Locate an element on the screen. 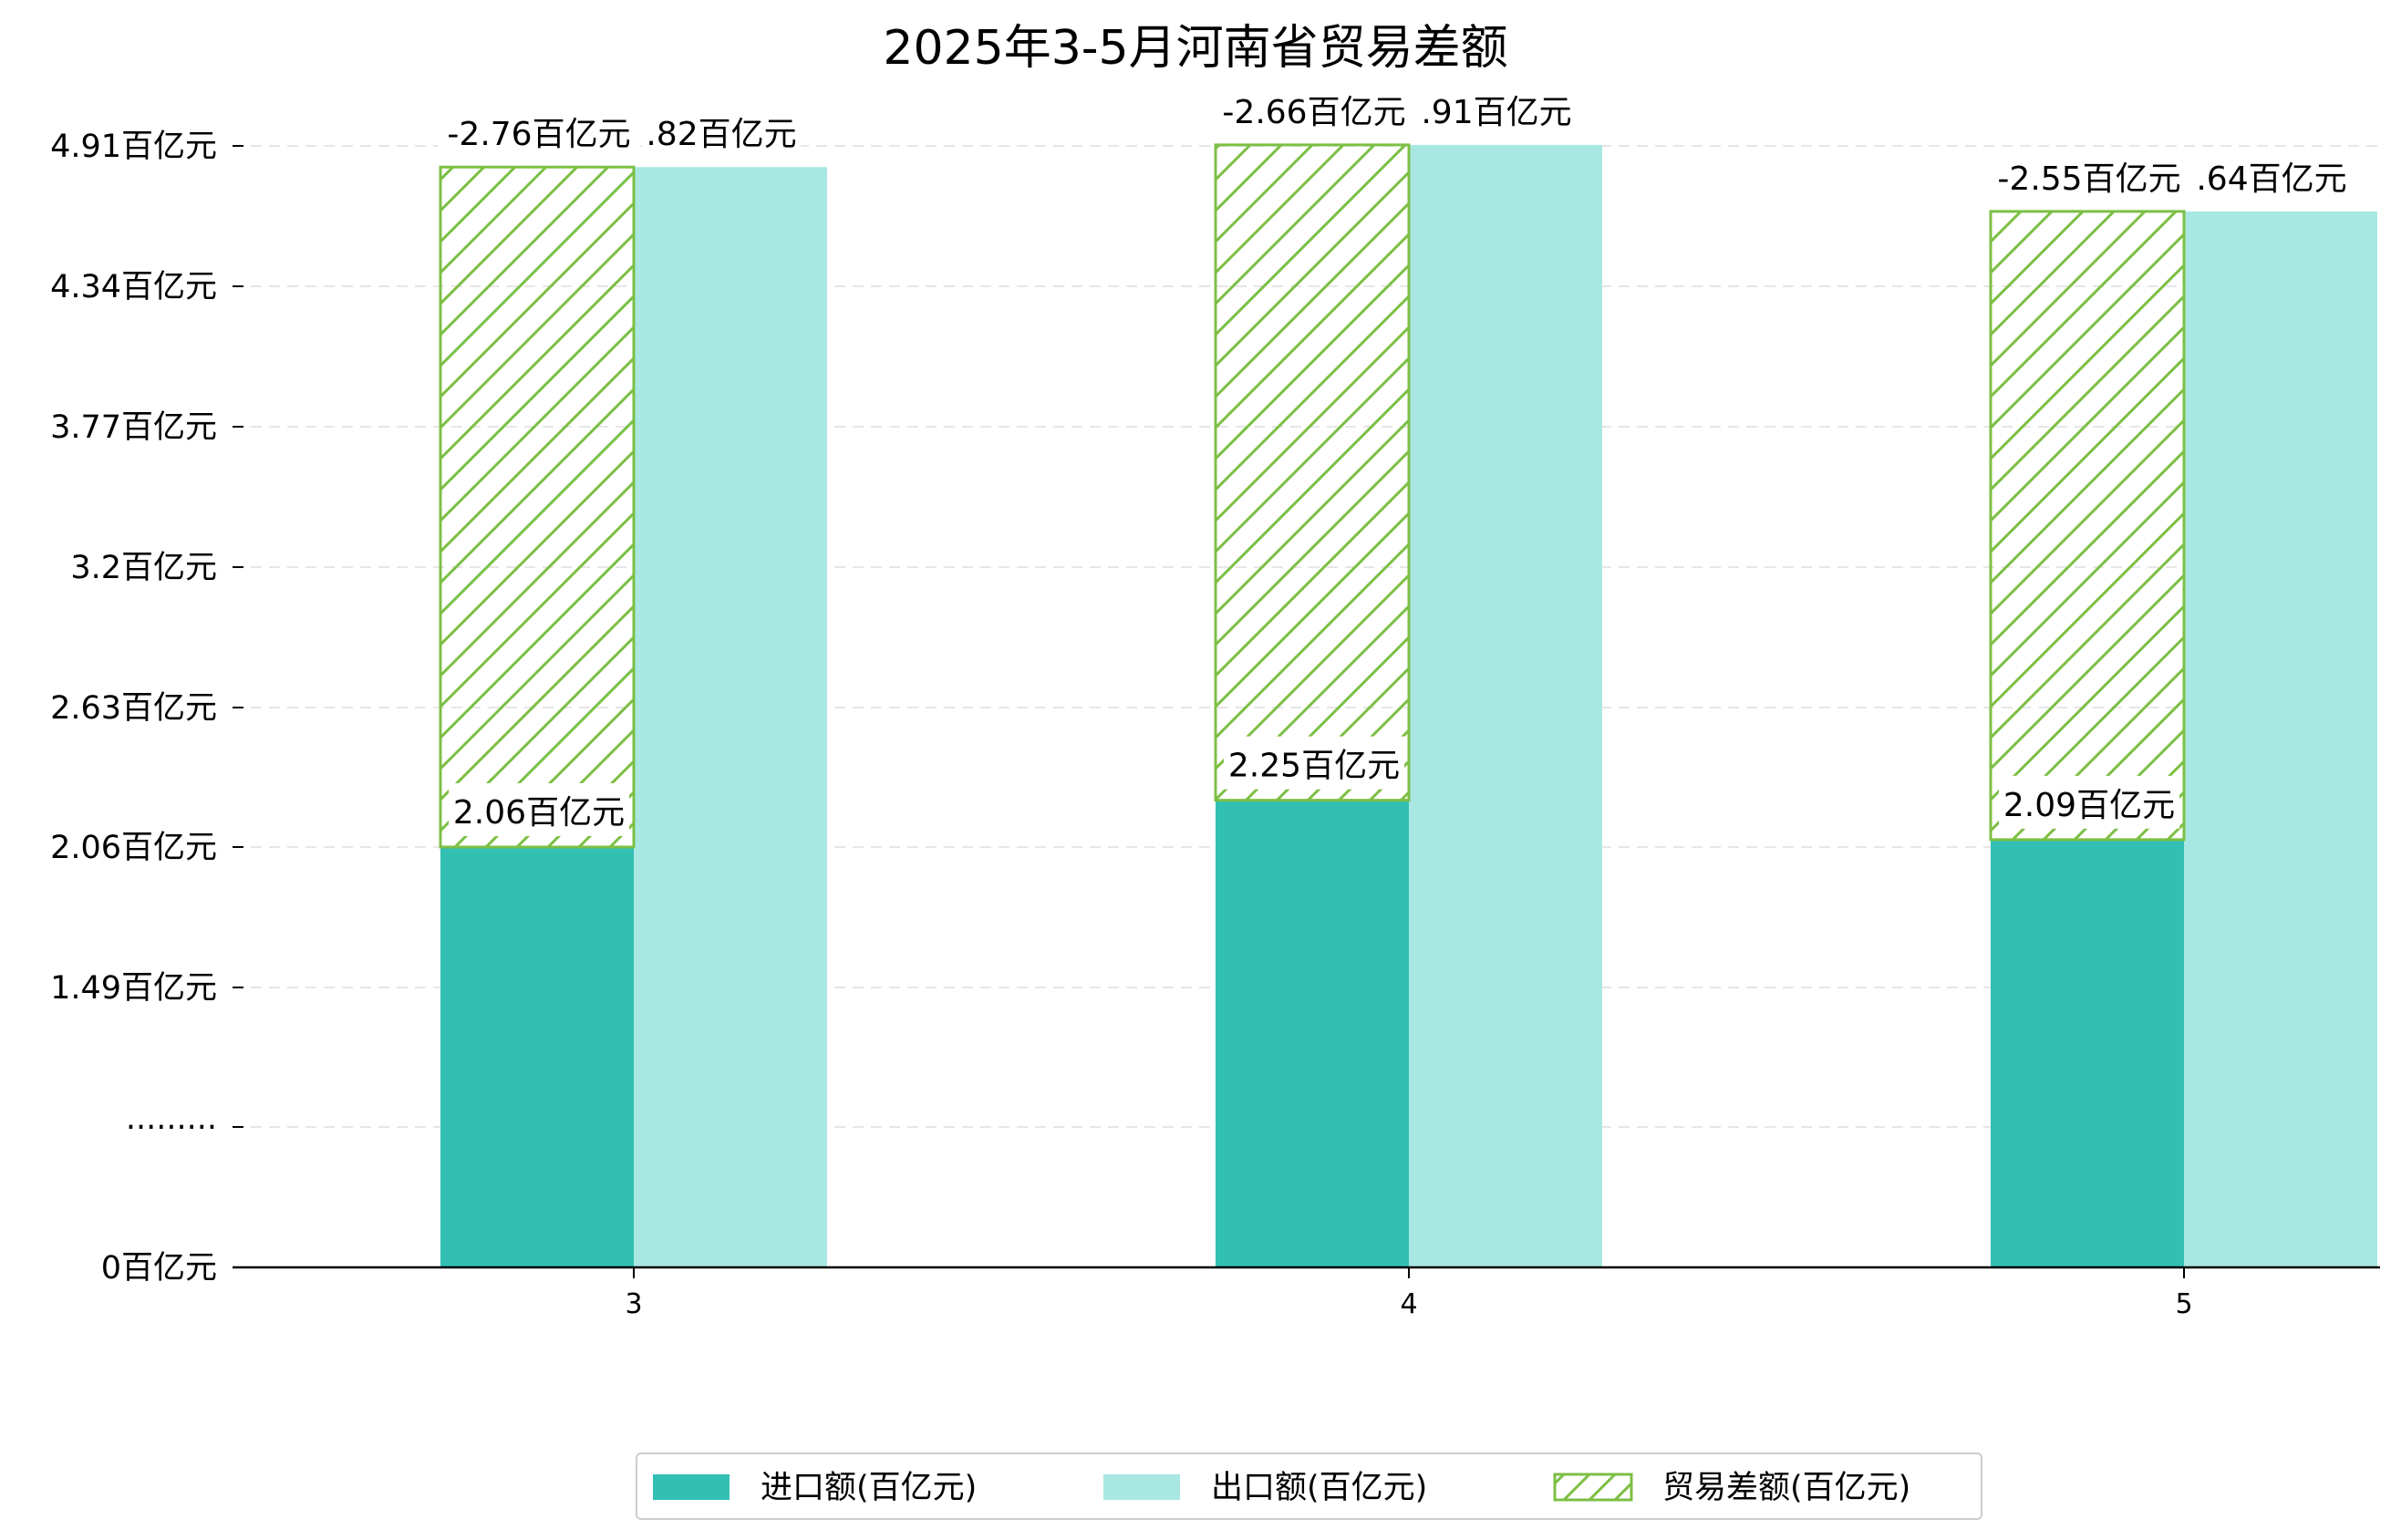 This screenshot has height=1540, width=2391. legend-item-export-swatch is located at coordinates (1141, 1487).